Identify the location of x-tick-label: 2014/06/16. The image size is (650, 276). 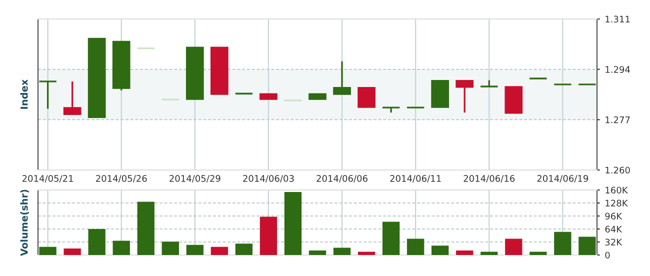
(489, 179).